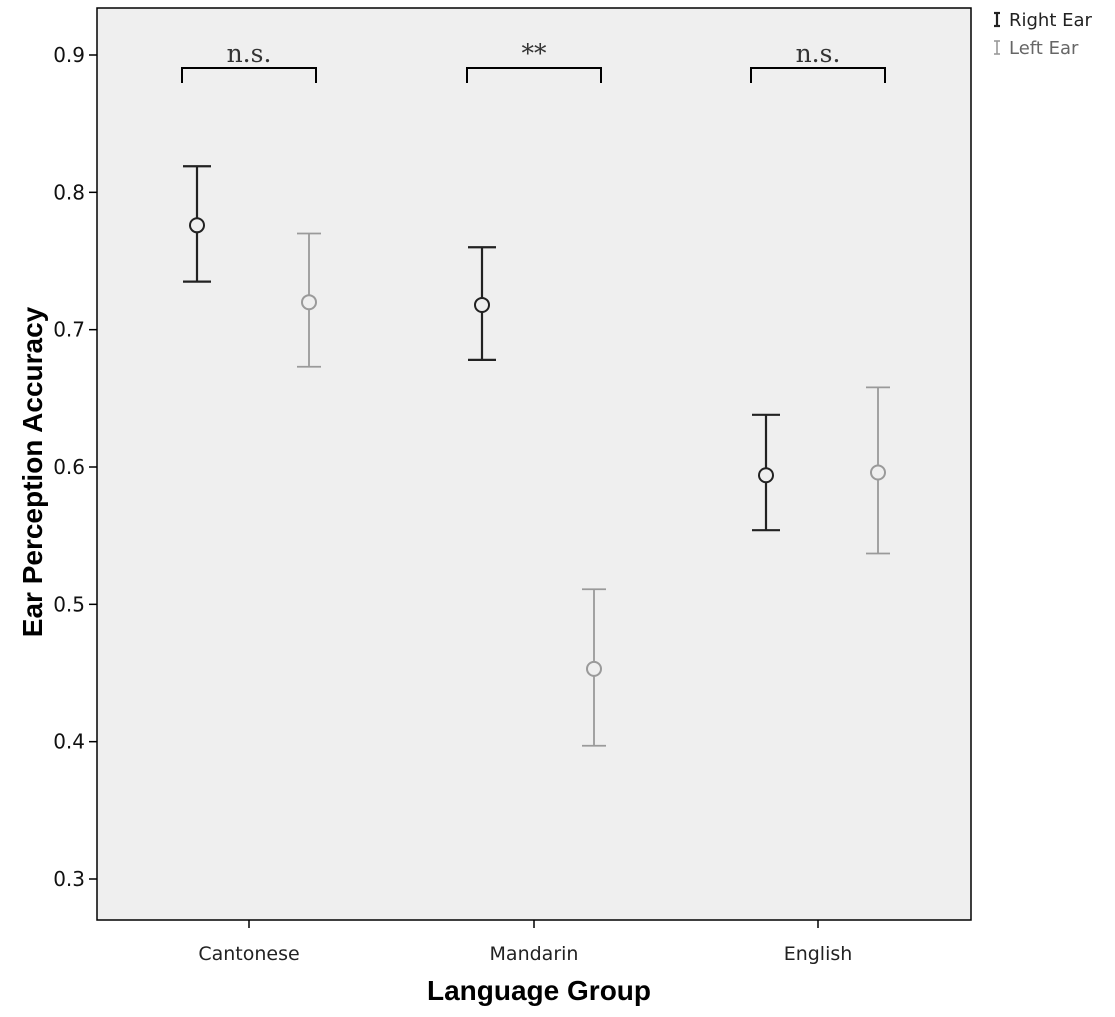 Image resolution: width=1115 pixels, height=1017 pixels. Describe the element at coordinates (1044, 48) in the screenshot. I see `legend-label: Left Ear` at that location.